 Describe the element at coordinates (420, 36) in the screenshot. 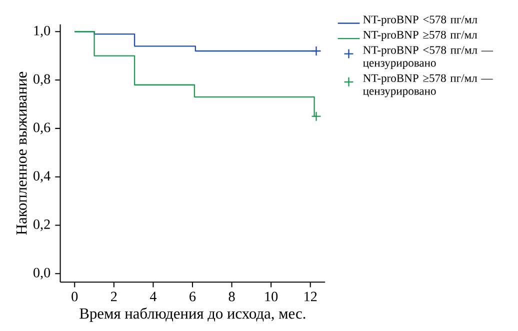

I see `legend-label: NT-proBNP ≥578 пг/мл` at that location.